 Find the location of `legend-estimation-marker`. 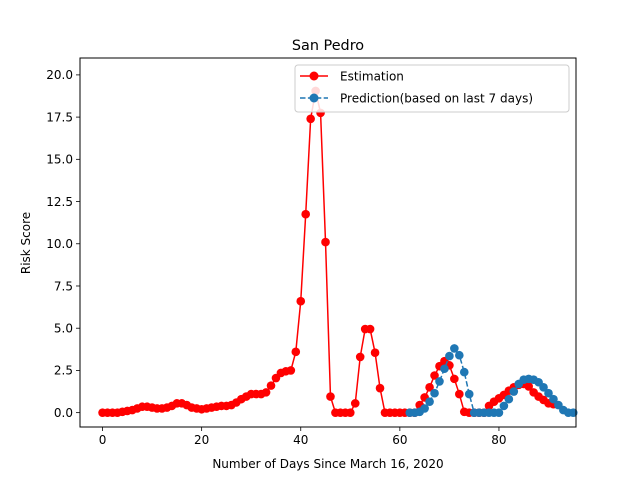

legend-estimation-marker is located at coordinates (314, 76).